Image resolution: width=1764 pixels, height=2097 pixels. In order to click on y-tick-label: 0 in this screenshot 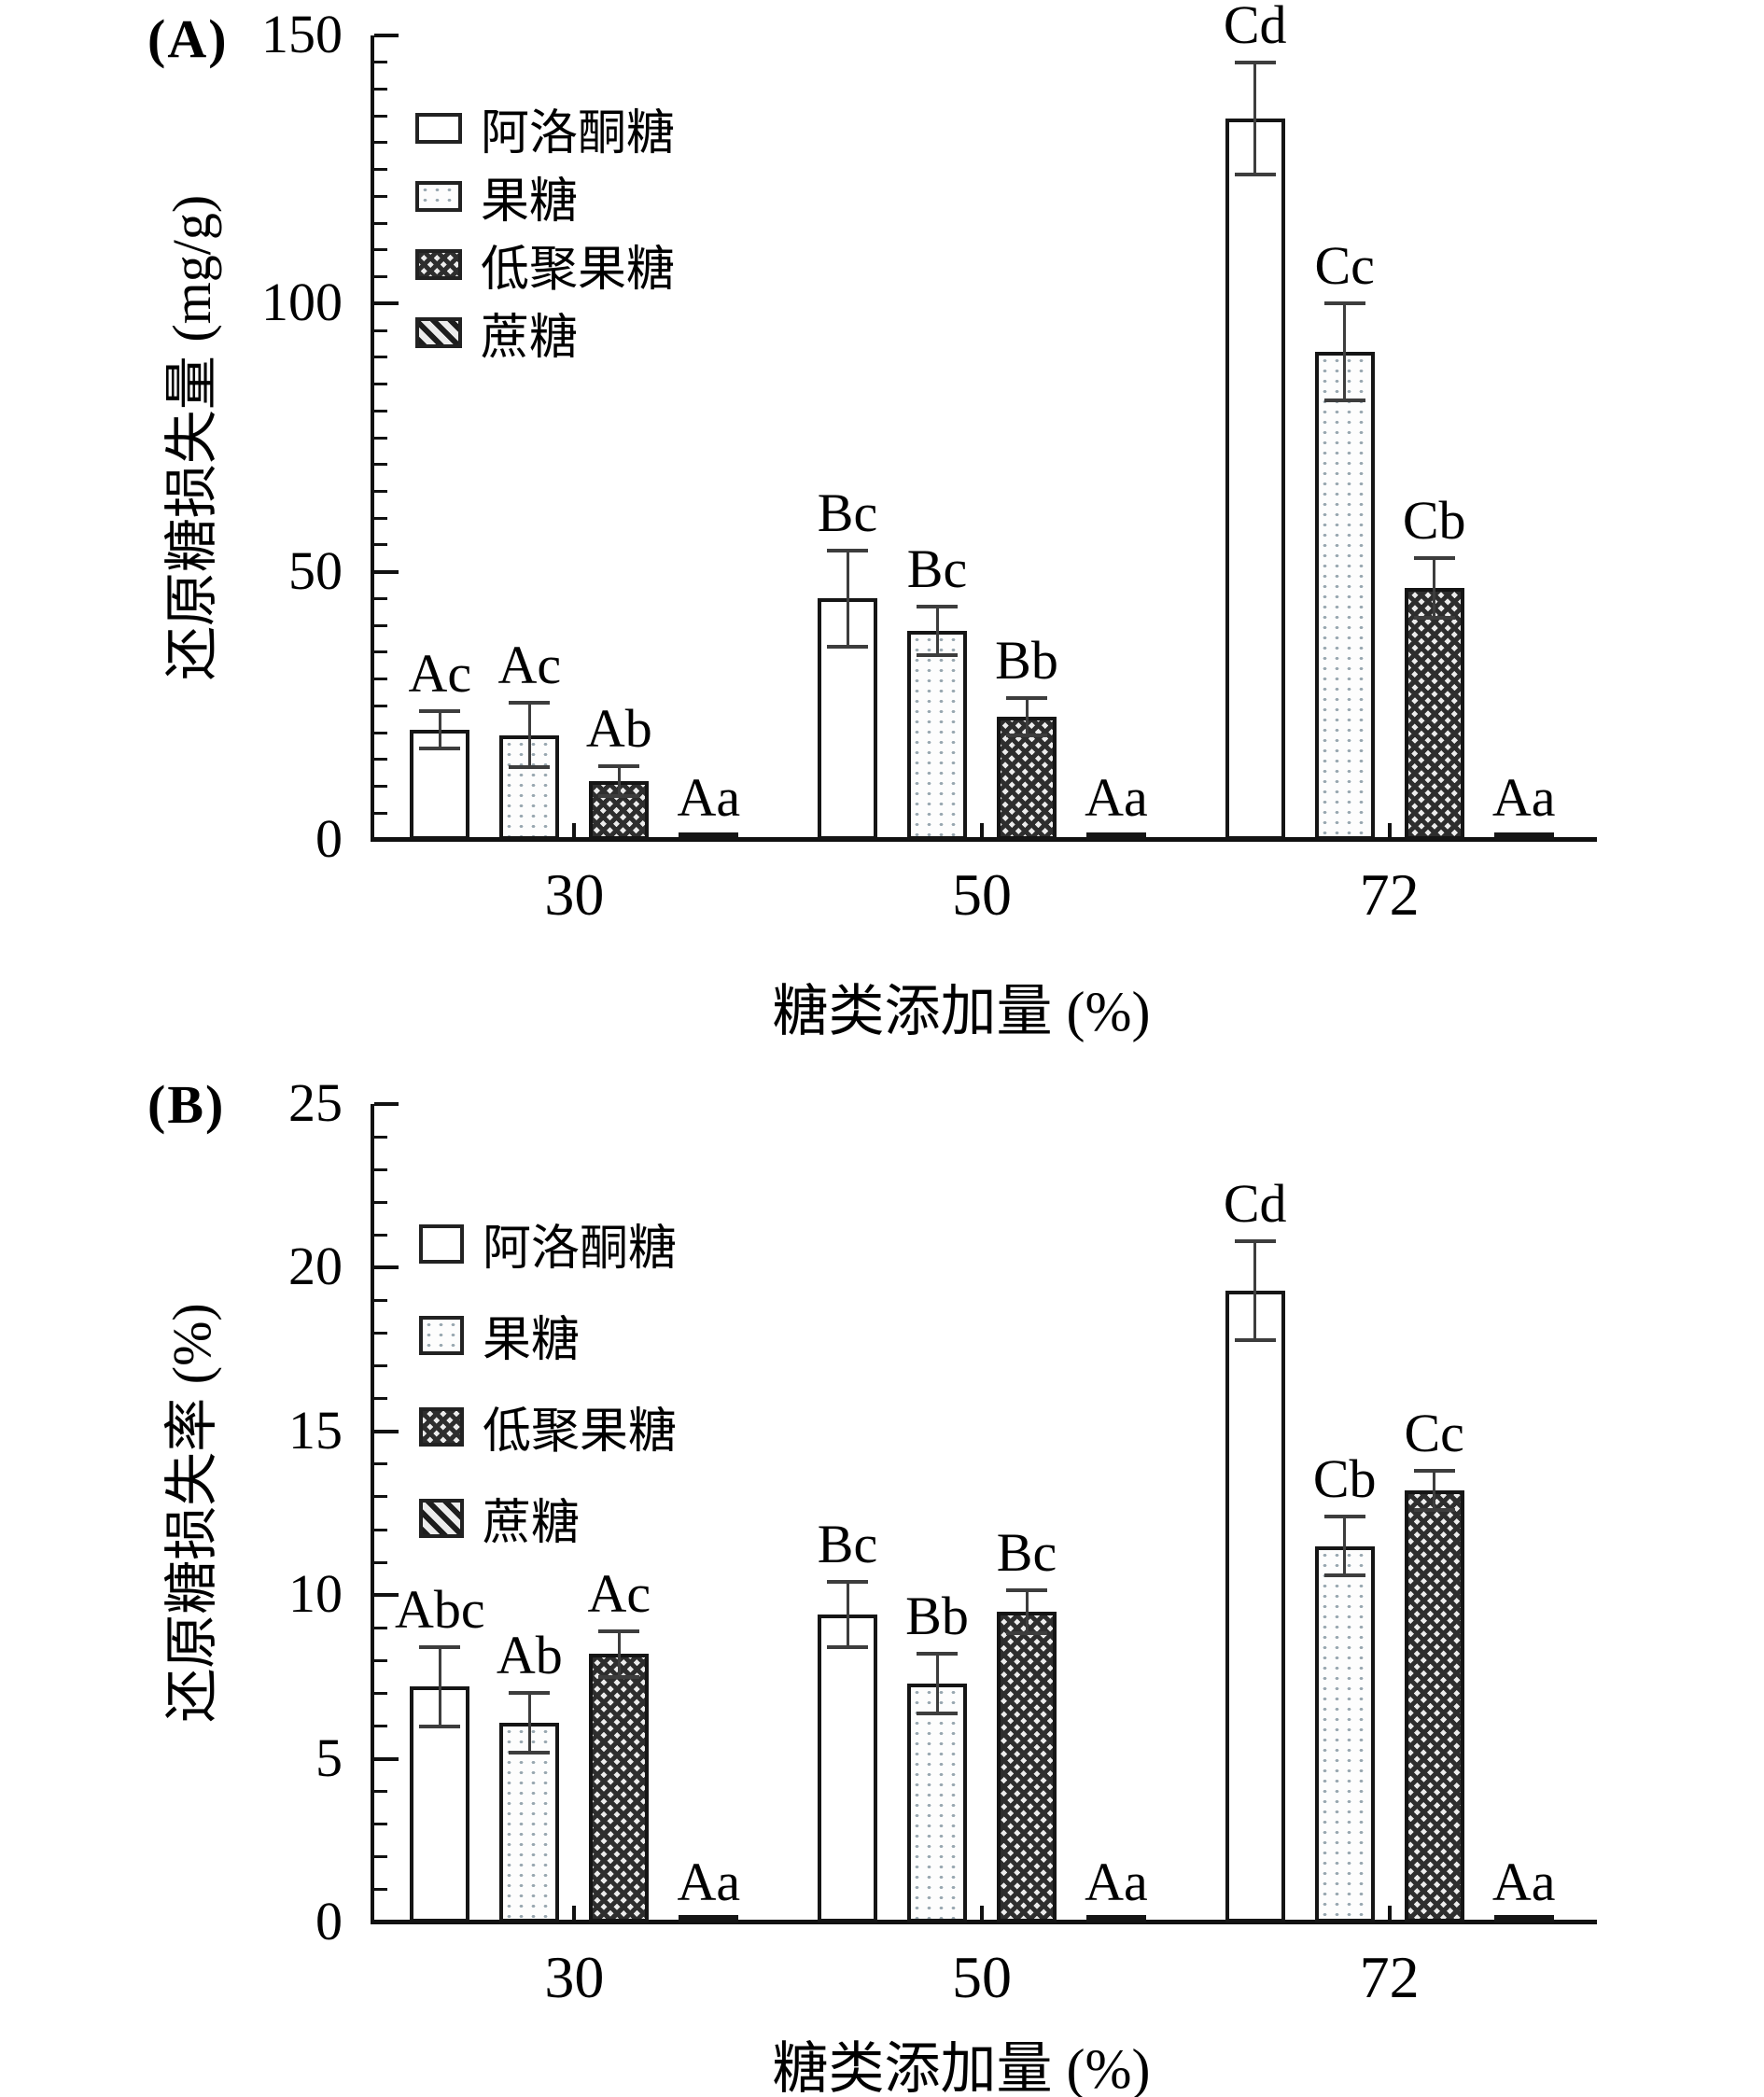, I will do `click(329, 838)`.